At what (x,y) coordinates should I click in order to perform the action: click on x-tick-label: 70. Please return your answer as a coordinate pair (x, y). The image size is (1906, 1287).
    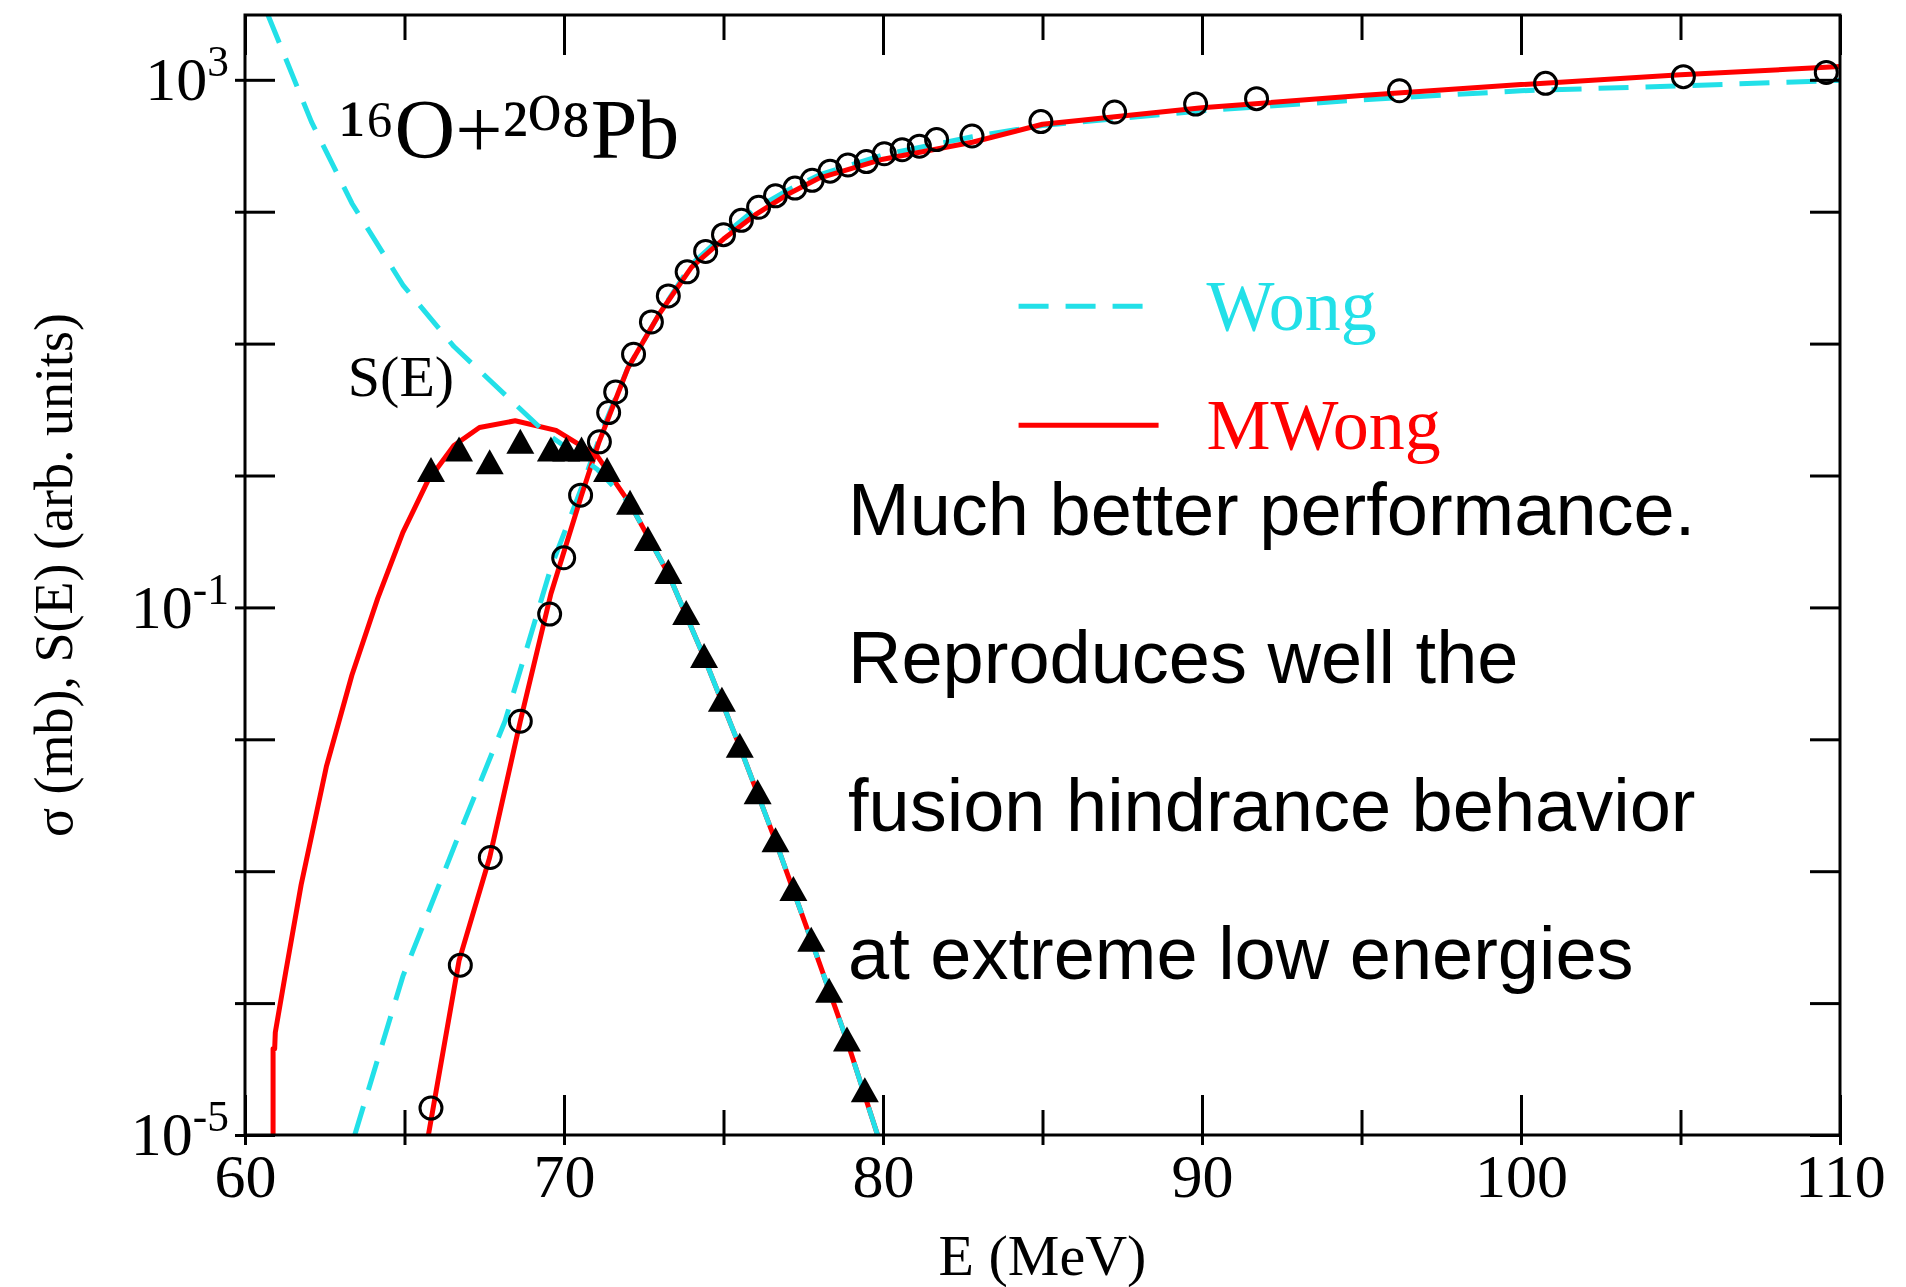
    Looking at the image, I should click on (564, 1176).